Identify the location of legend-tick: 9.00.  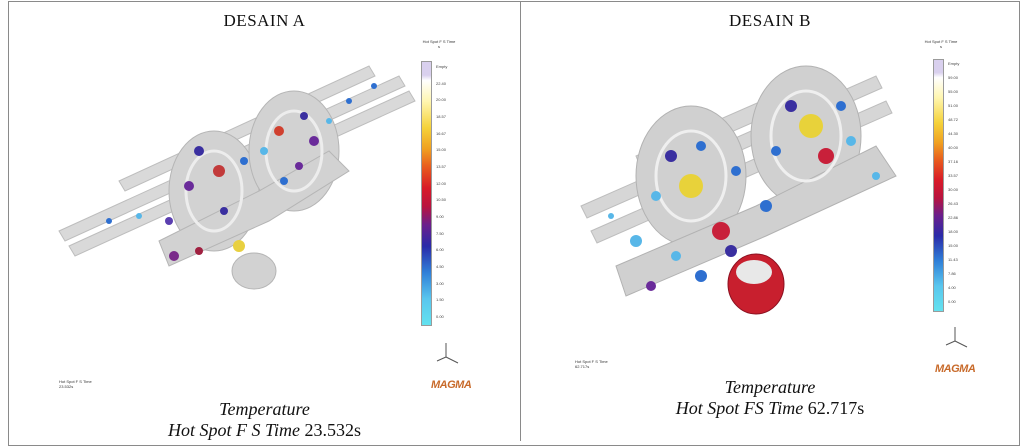
(440, 216).